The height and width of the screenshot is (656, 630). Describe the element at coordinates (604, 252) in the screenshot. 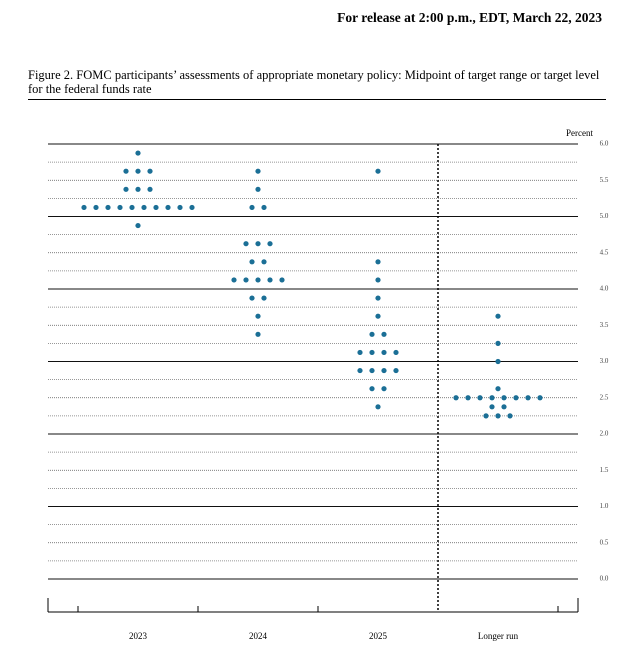

I see `y-tick-label: 4.5` at that location.